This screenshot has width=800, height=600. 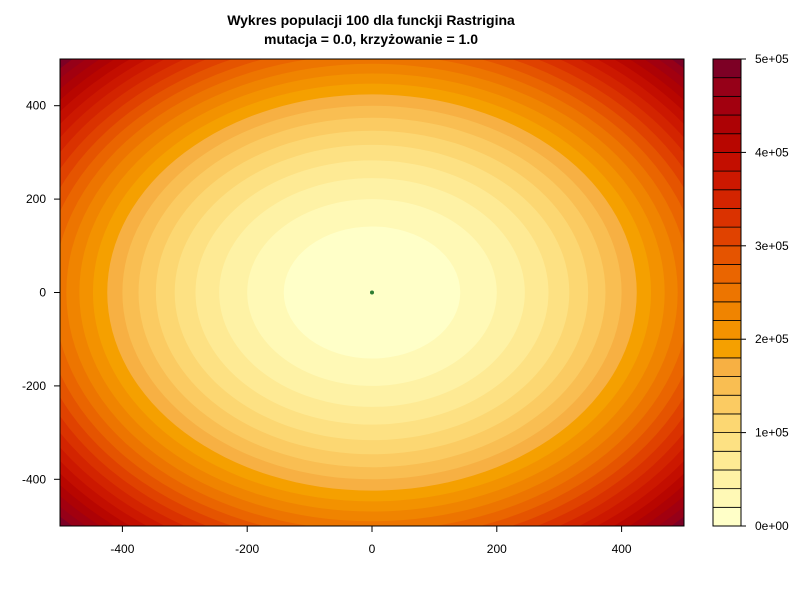 I want to click on y-axis: -400 -200 0 200 400, so click(x=41, y=292).